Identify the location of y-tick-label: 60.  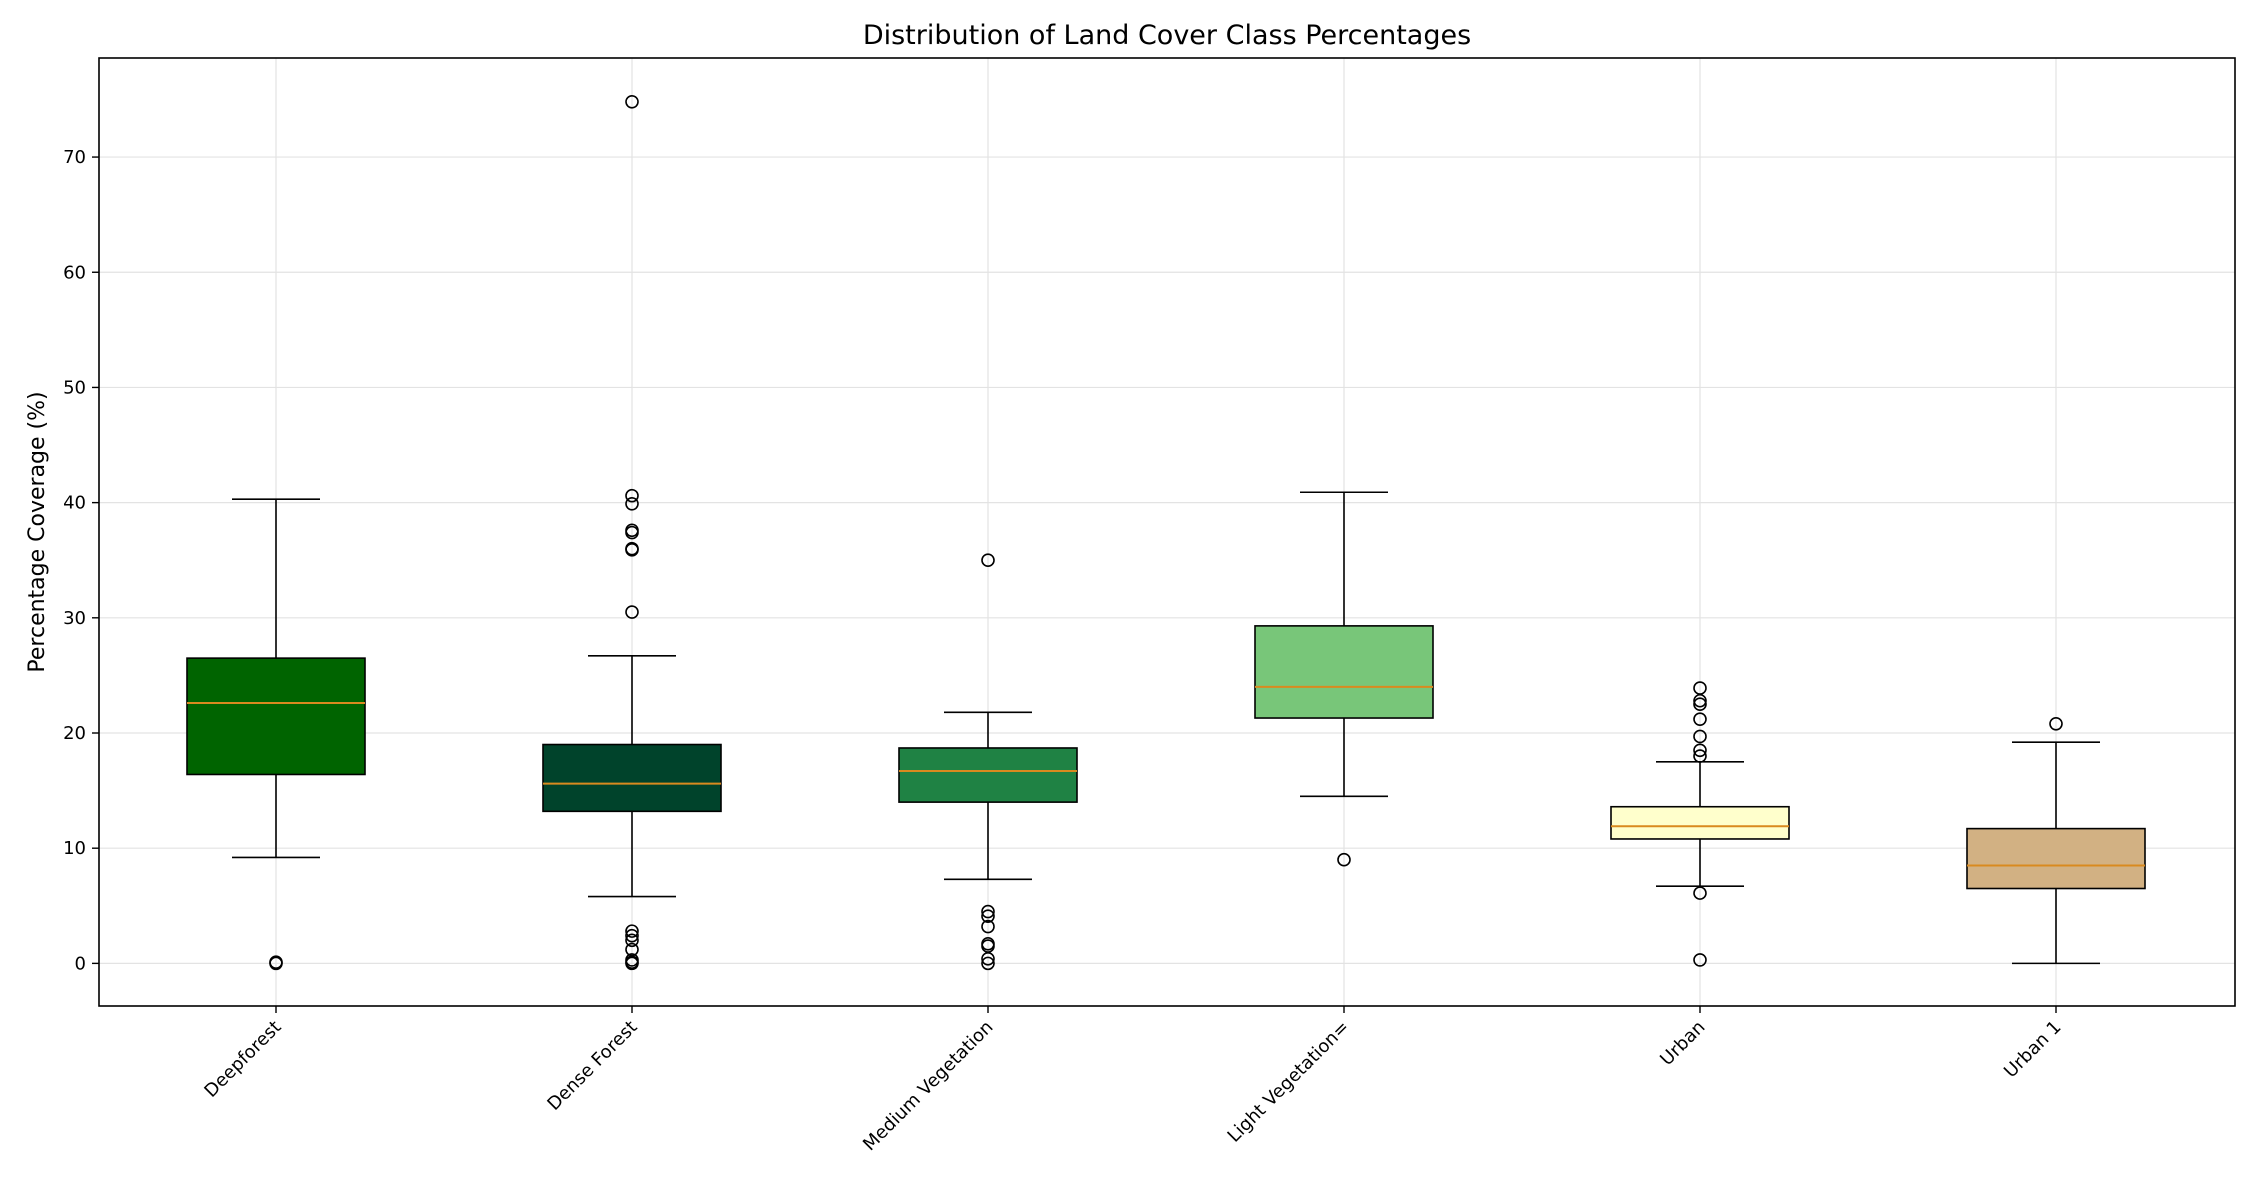
(74, 272).